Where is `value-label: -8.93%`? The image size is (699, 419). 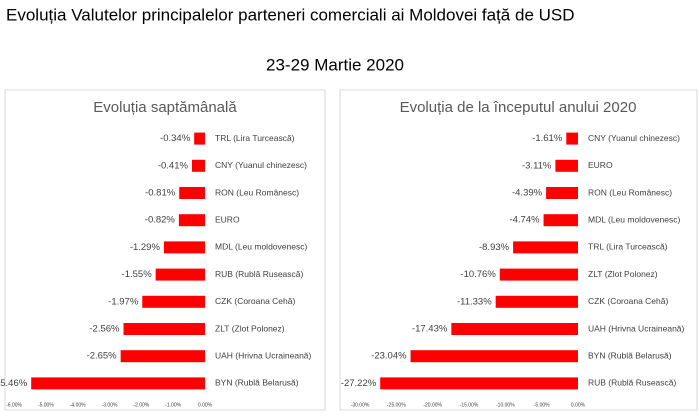
value-label: -8.93% is located at coordinates (494, 247).